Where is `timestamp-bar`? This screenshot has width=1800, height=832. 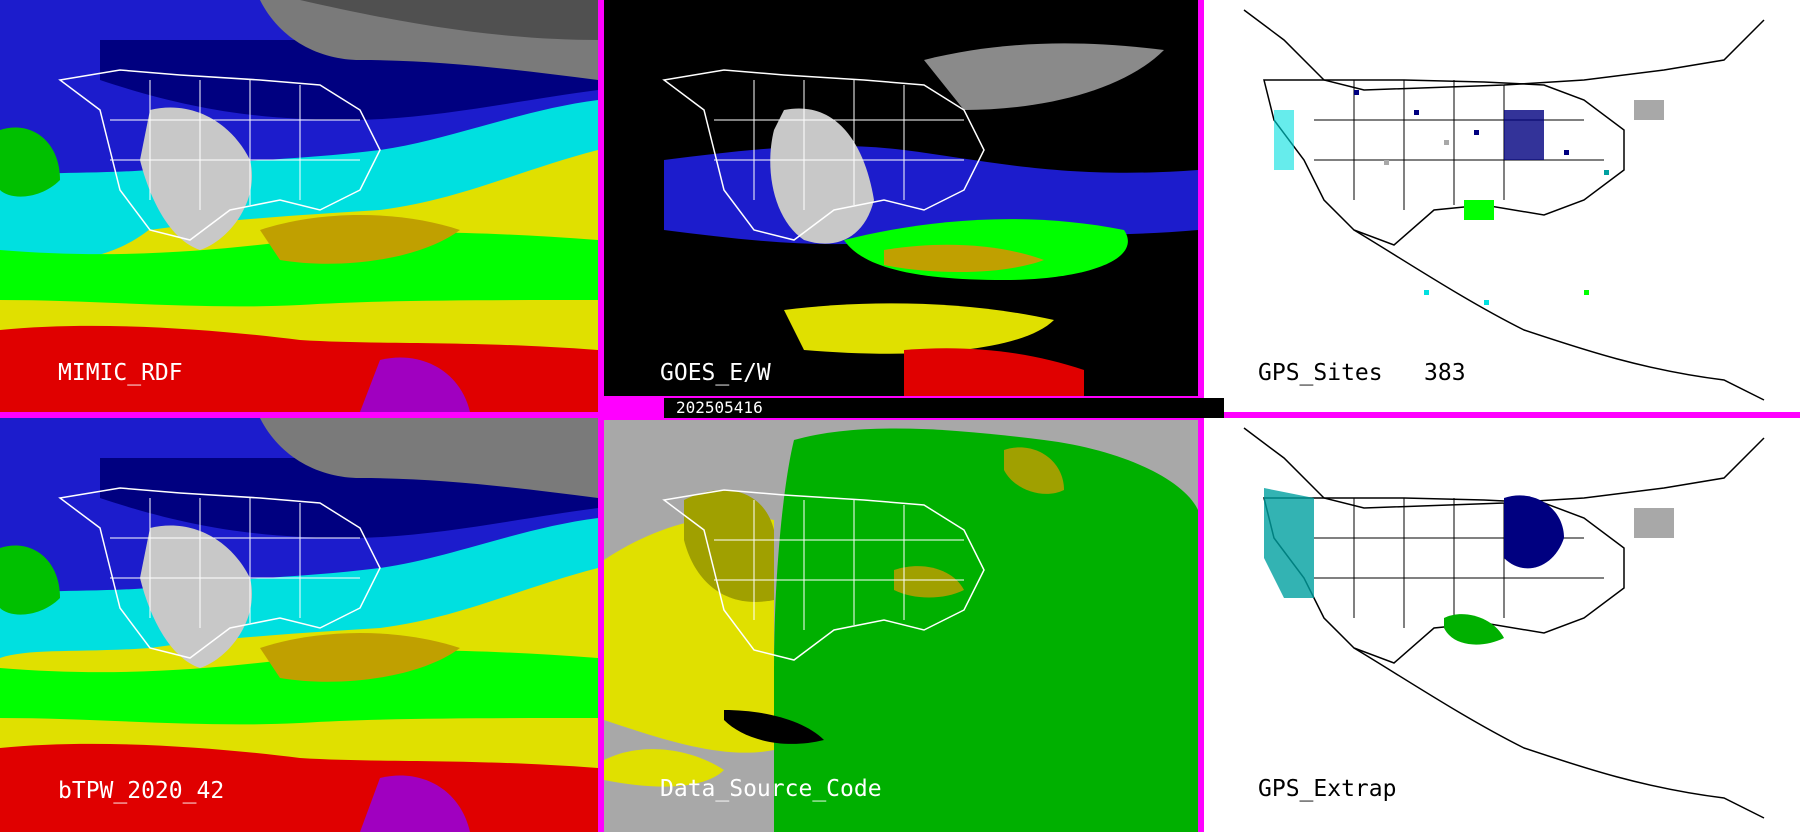 timestamp-bar is located at coordinates (944, 408).